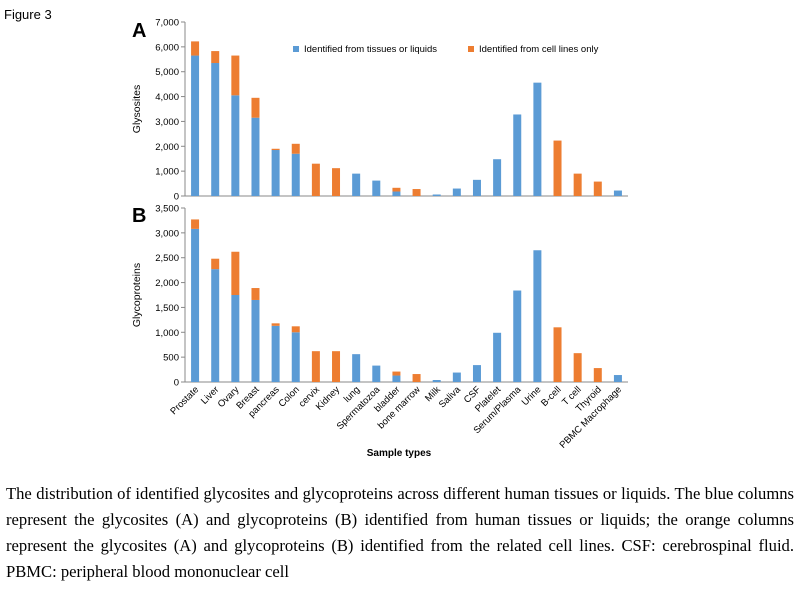 The width and height of the screenshot is (800, 600). What do you see at coordinates (139, 216) in the screenshot?
I see `panel-letter: B` at bounding box center [139, 216].